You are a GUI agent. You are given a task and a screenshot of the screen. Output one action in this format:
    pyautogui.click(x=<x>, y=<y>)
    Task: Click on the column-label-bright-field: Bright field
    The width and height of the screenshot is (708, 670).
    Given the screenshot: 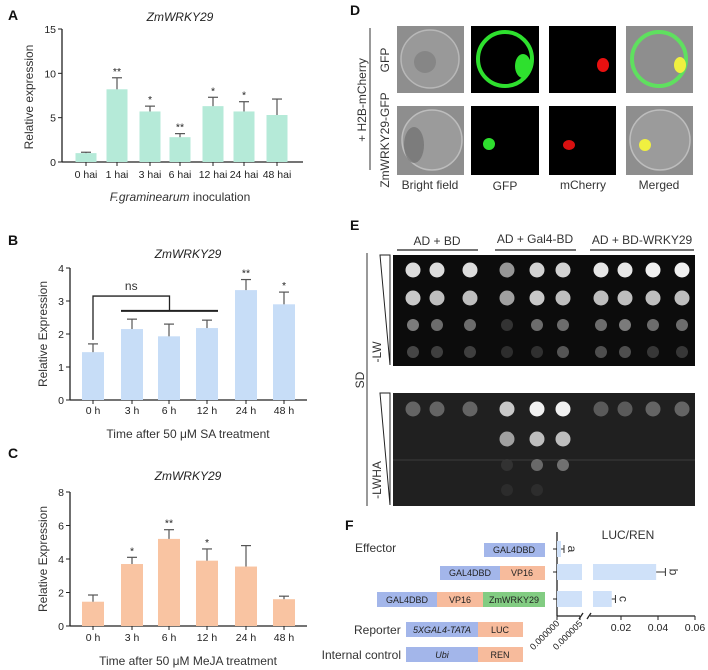 What is the action you would take?
    pyautogui.click(x=430, y=185)
    